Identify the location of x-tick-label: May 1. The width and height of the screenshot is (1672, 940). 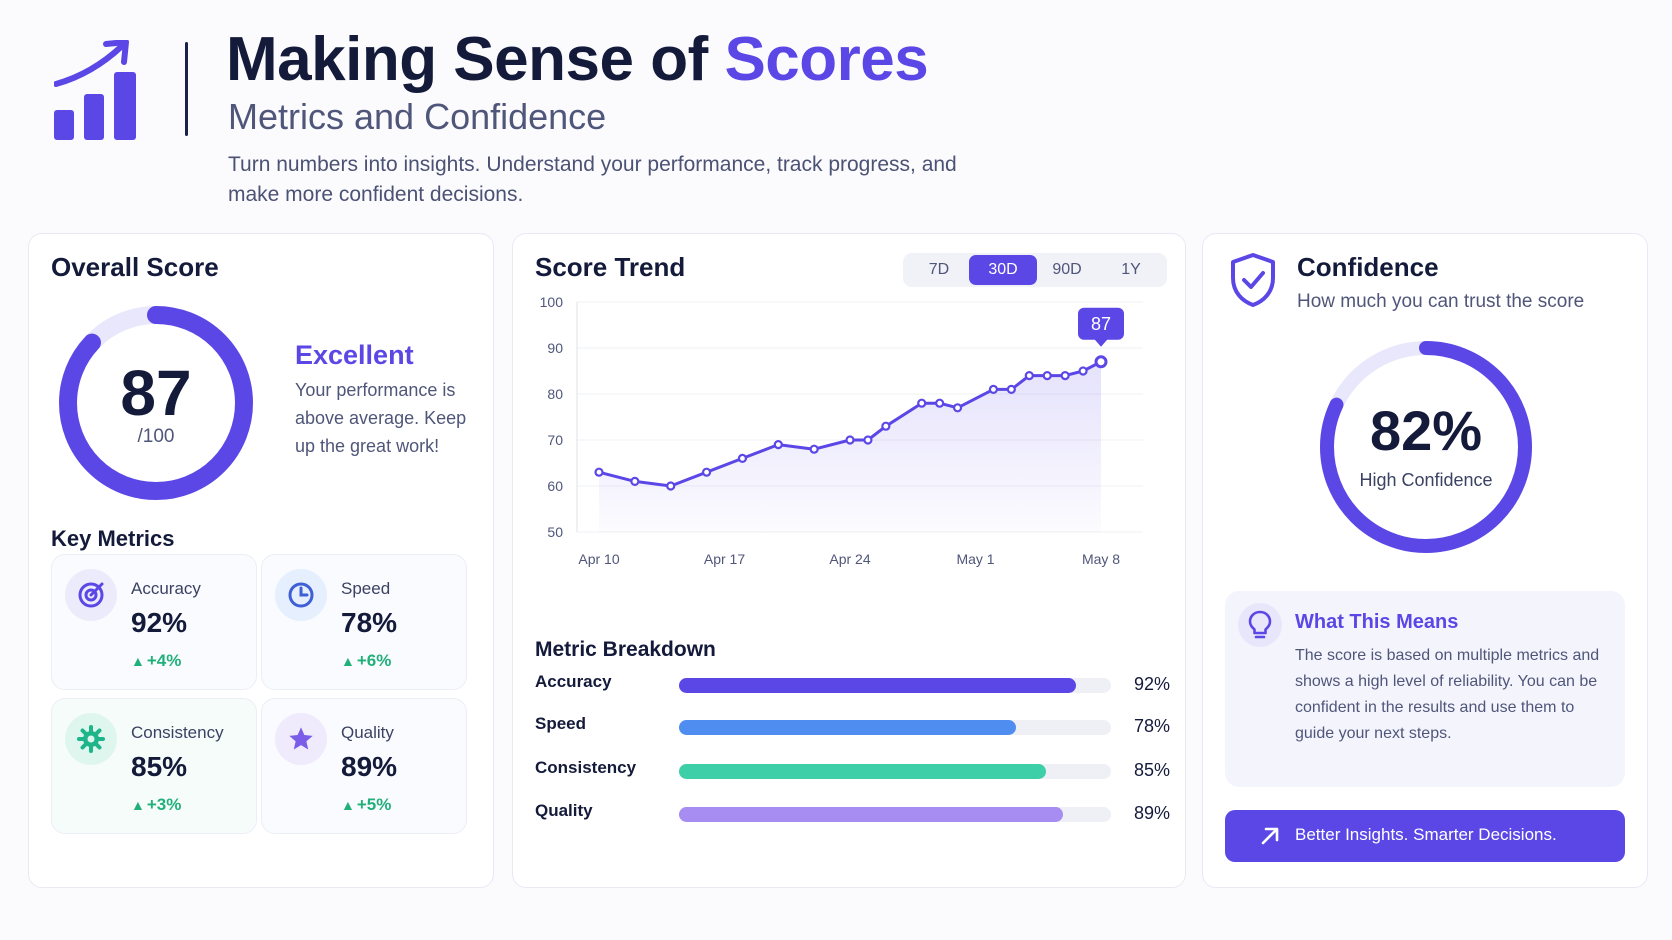
(975, 559).